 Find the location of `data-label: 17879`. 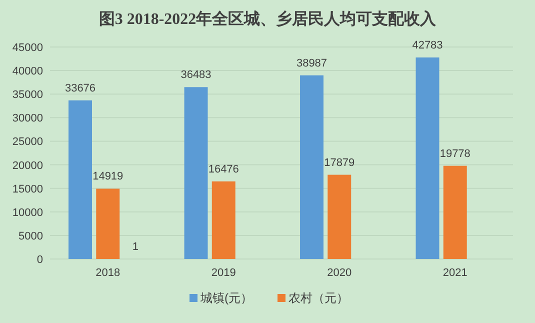

data-label: 17879 is located at coordinates (339, 162).